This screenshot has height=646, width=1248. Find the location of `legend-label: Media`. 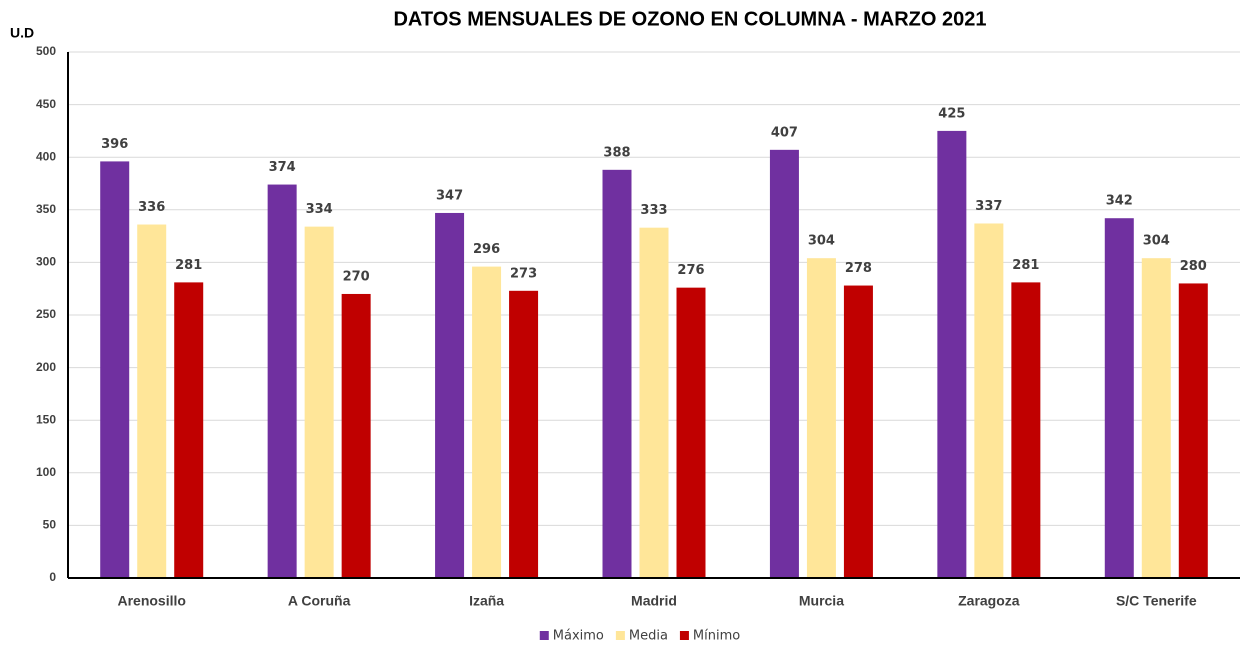

legend-label: Media is located at coordinates (648, 636).